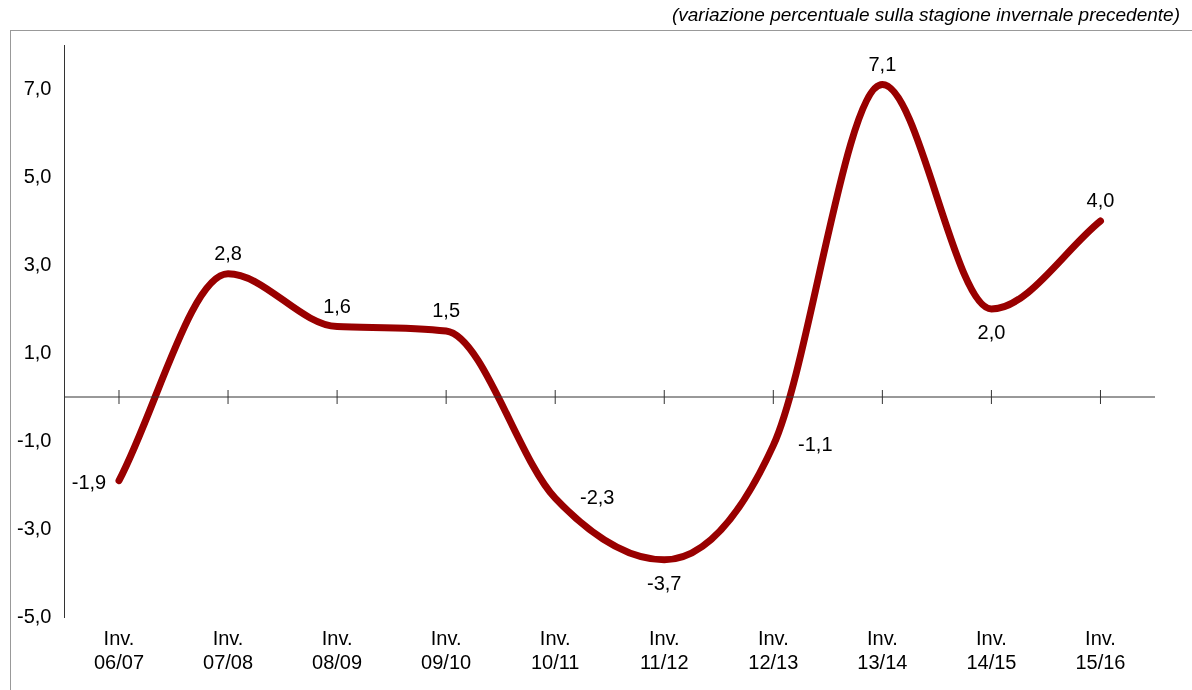 This screenshot has width=1192, height=690. What do you see at coordinates (773, 649) in the screenshot?
I see `x-tick-label: Inv. 12/13` at bounding box center [773, 649].